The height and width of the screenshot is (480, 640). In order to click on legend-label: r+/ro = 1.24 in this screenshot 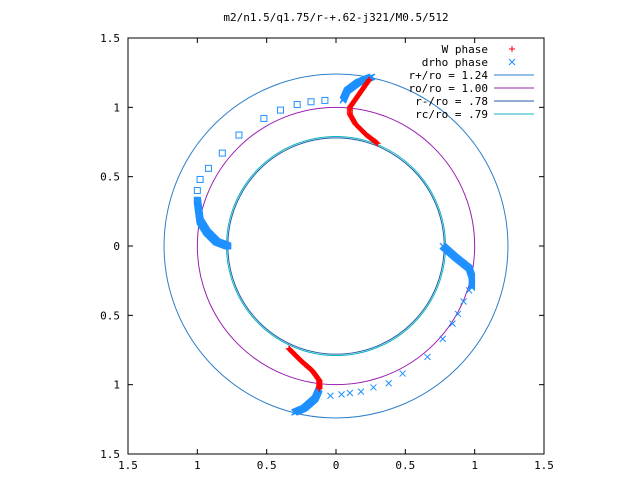, I will do `click(449, 75)`.